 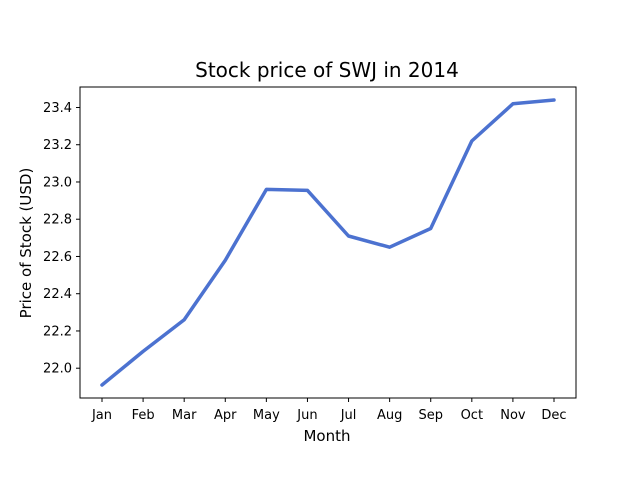 What do you see at coordinates (57, 369) in the screenshot?
I see `y-tick-label: 22.0` at bounding box center [57, 369].